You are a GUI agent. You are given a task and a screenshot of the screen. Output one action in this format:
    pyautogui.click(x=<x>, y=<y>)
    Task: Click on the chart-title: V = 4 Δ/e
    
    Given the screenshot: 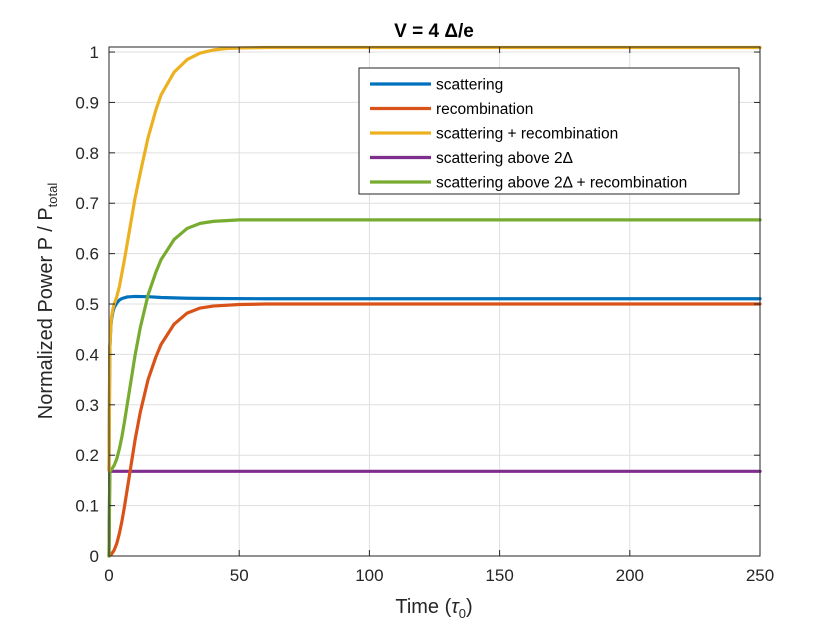 What is the action you would take?
    pyautogui.click(x=434, y=31)
    